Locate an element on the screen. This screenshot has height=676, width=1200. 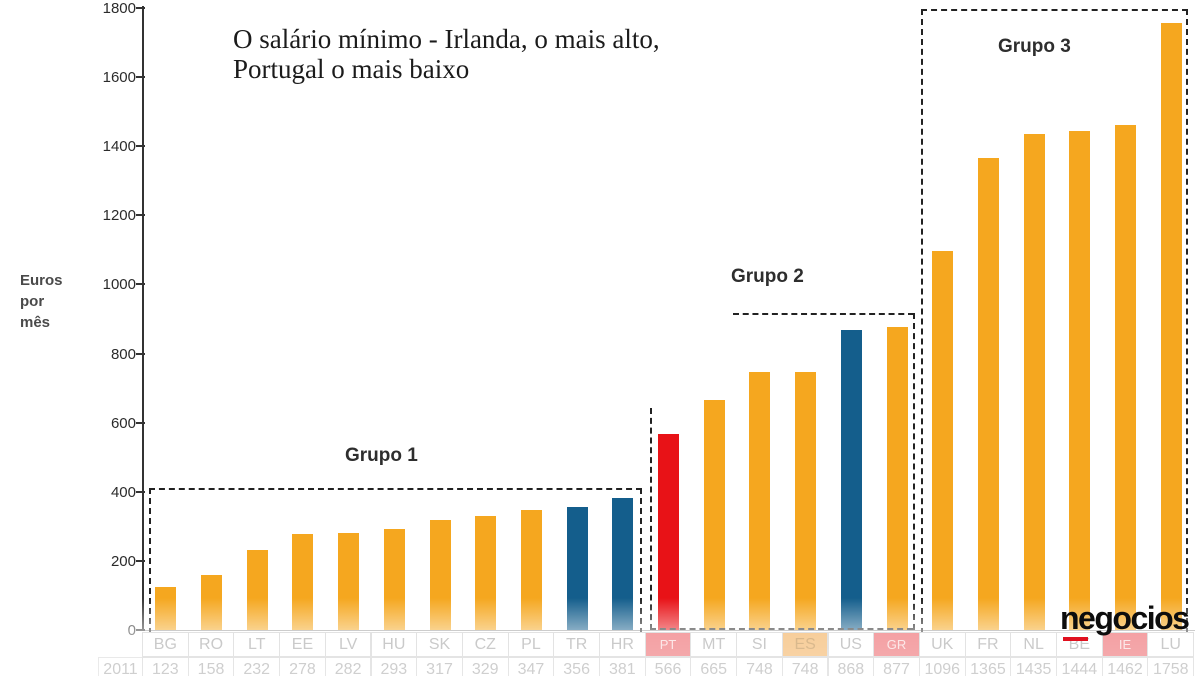
country-code-cell-LV: LV is located at coordinates (348, 644).